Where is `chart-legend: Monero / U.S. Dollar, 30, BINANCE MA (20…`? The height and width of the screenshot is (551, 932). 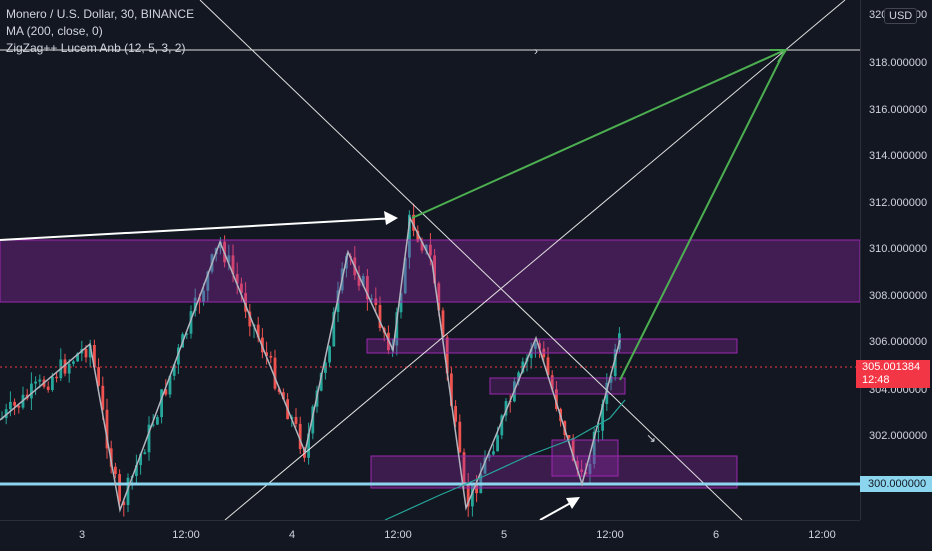 chart-legend: Monero / U.S. Dollar, 30, BINANCE MA (20… is located at coordinates (100, 31).